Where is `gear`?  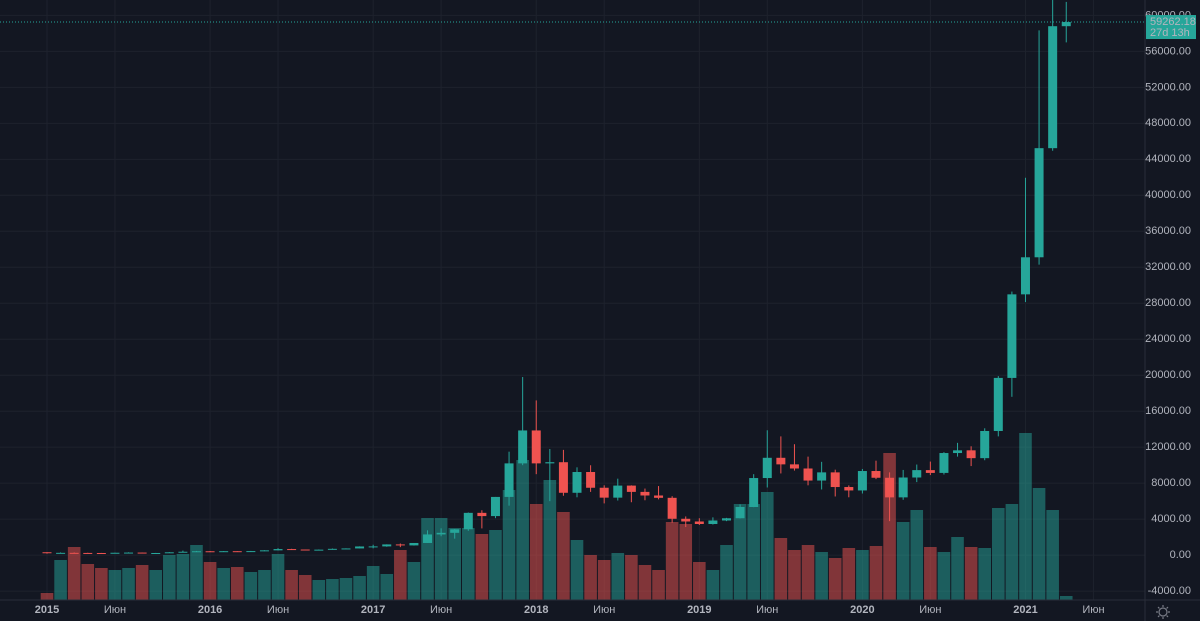 gear is located at coordinates (1163, 612).